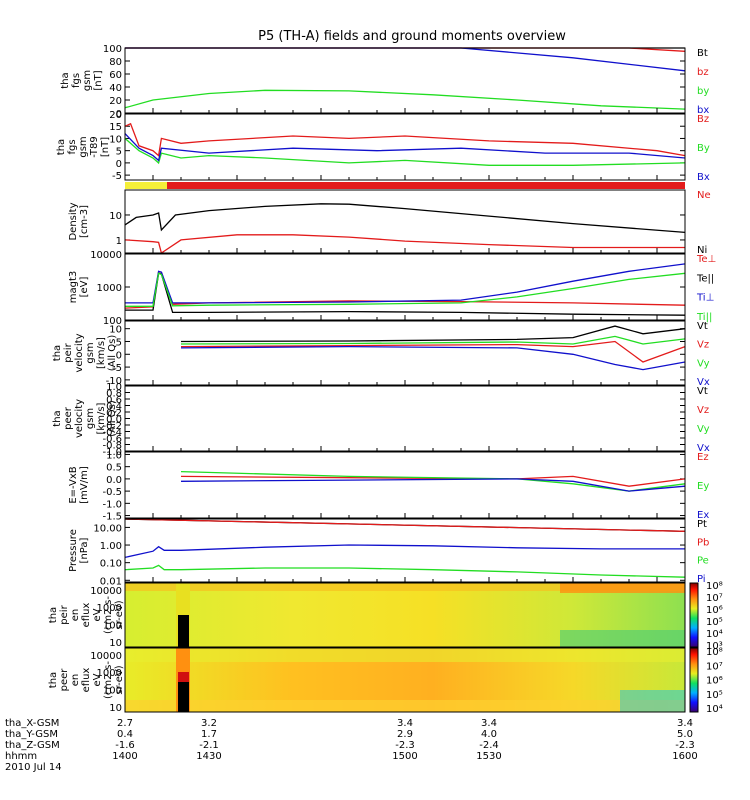 This screenshot has width=750, height=800. What do you see at coordinates (209, 745) in the screenshot?
I see `ephemeris-value: -2.1` at bounding box center [209, 745].